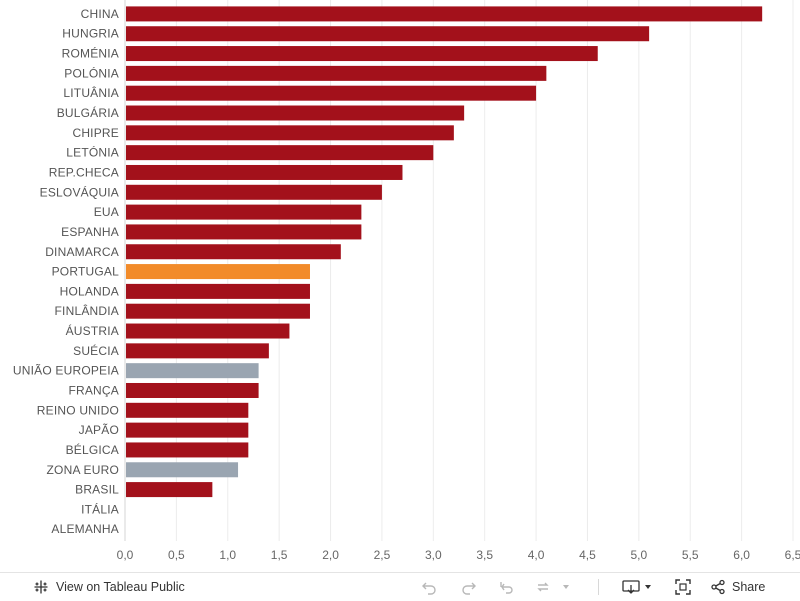 Image resolution: width=800 pixels, height=601 pixels. Describe the element at coordinates (444, 14) in the screenshot. I see `bar-china` at that location.